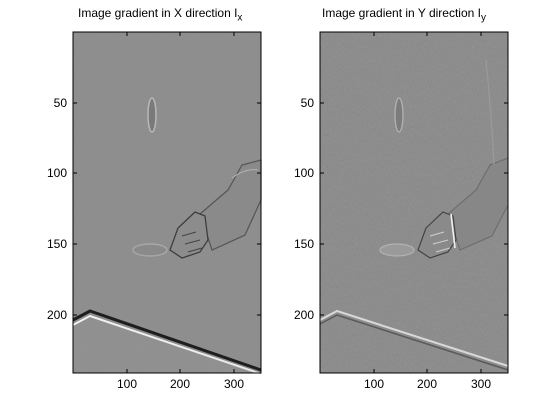 The image size is (560, 420). I want to click on left-title-main: Image gradient in X direction I, so click(158, 13).